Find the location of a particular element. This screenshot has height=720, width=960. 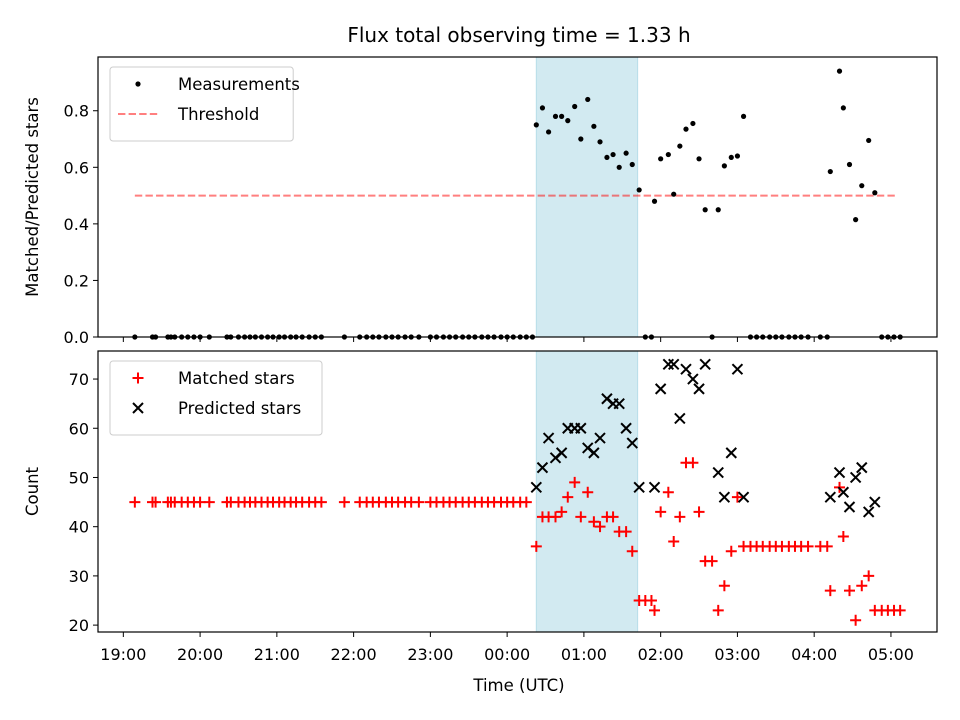

y-tick-label: 20 is located at coordinates (79, 625).